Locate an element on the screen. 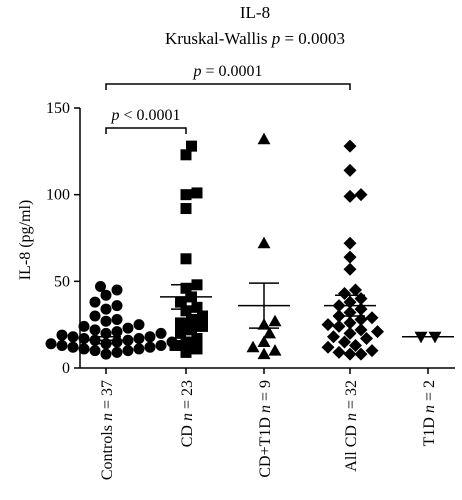  category-label: CD n = 23 is located at coordinates (187, 413).